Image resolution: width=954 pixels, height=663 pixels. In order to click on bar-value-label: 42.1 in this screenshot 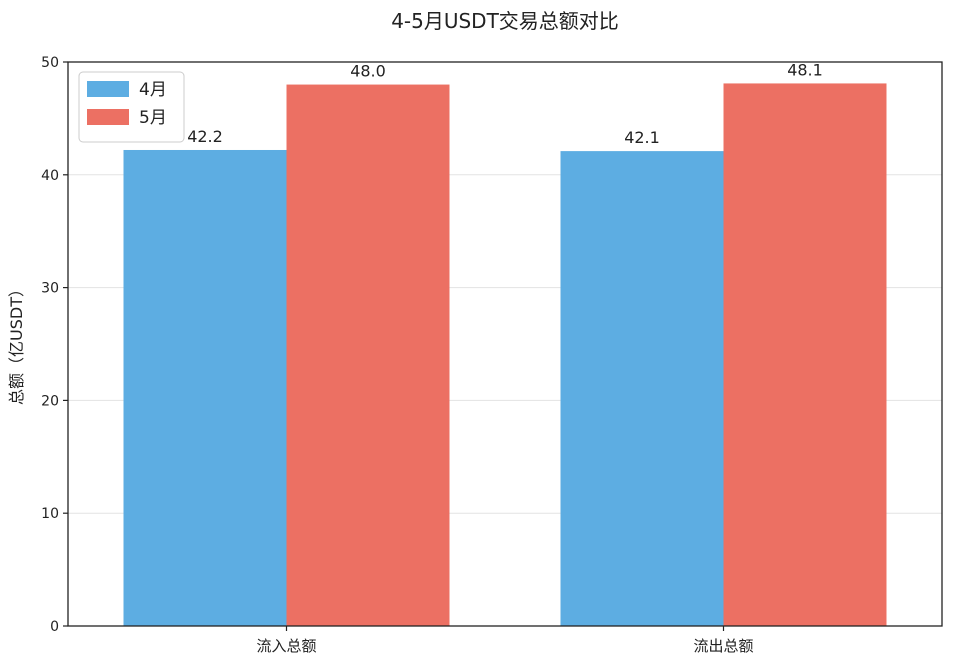, I will do `click(642, 137)`.